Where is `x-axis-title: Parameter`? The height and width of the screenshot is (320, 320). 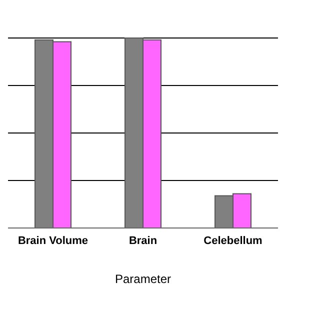 x-axis-title: Parameter is located at coordinates (143, 279).